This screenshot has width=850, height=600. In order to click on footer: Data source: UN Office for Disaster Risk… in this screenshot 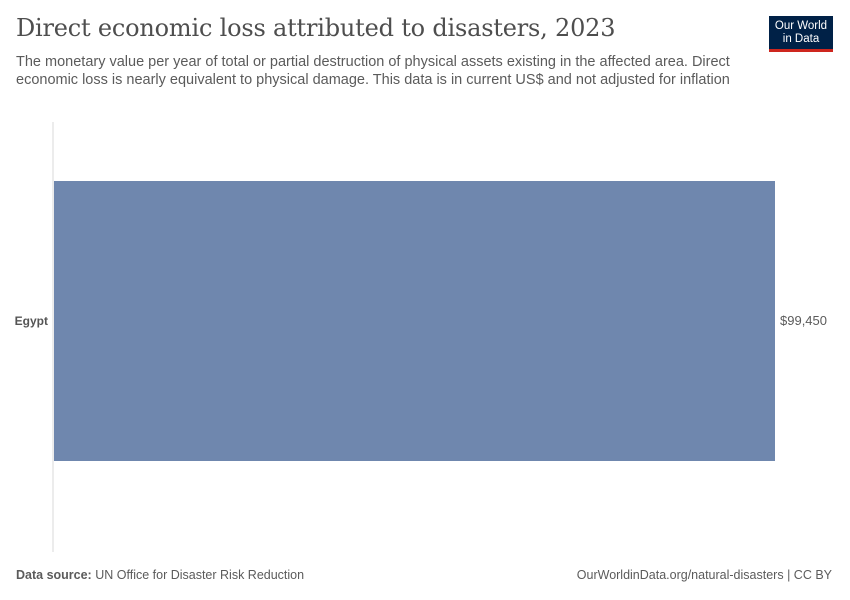, I will do `click(424, 575)`.